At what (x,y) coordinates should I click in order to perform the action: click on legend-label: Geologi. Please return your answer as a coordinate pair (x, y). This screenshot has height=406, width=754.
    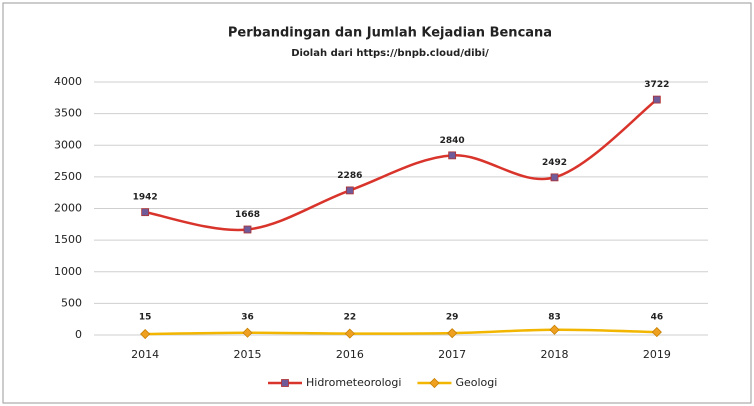
    Looking at the image, I should click on (476, 382).